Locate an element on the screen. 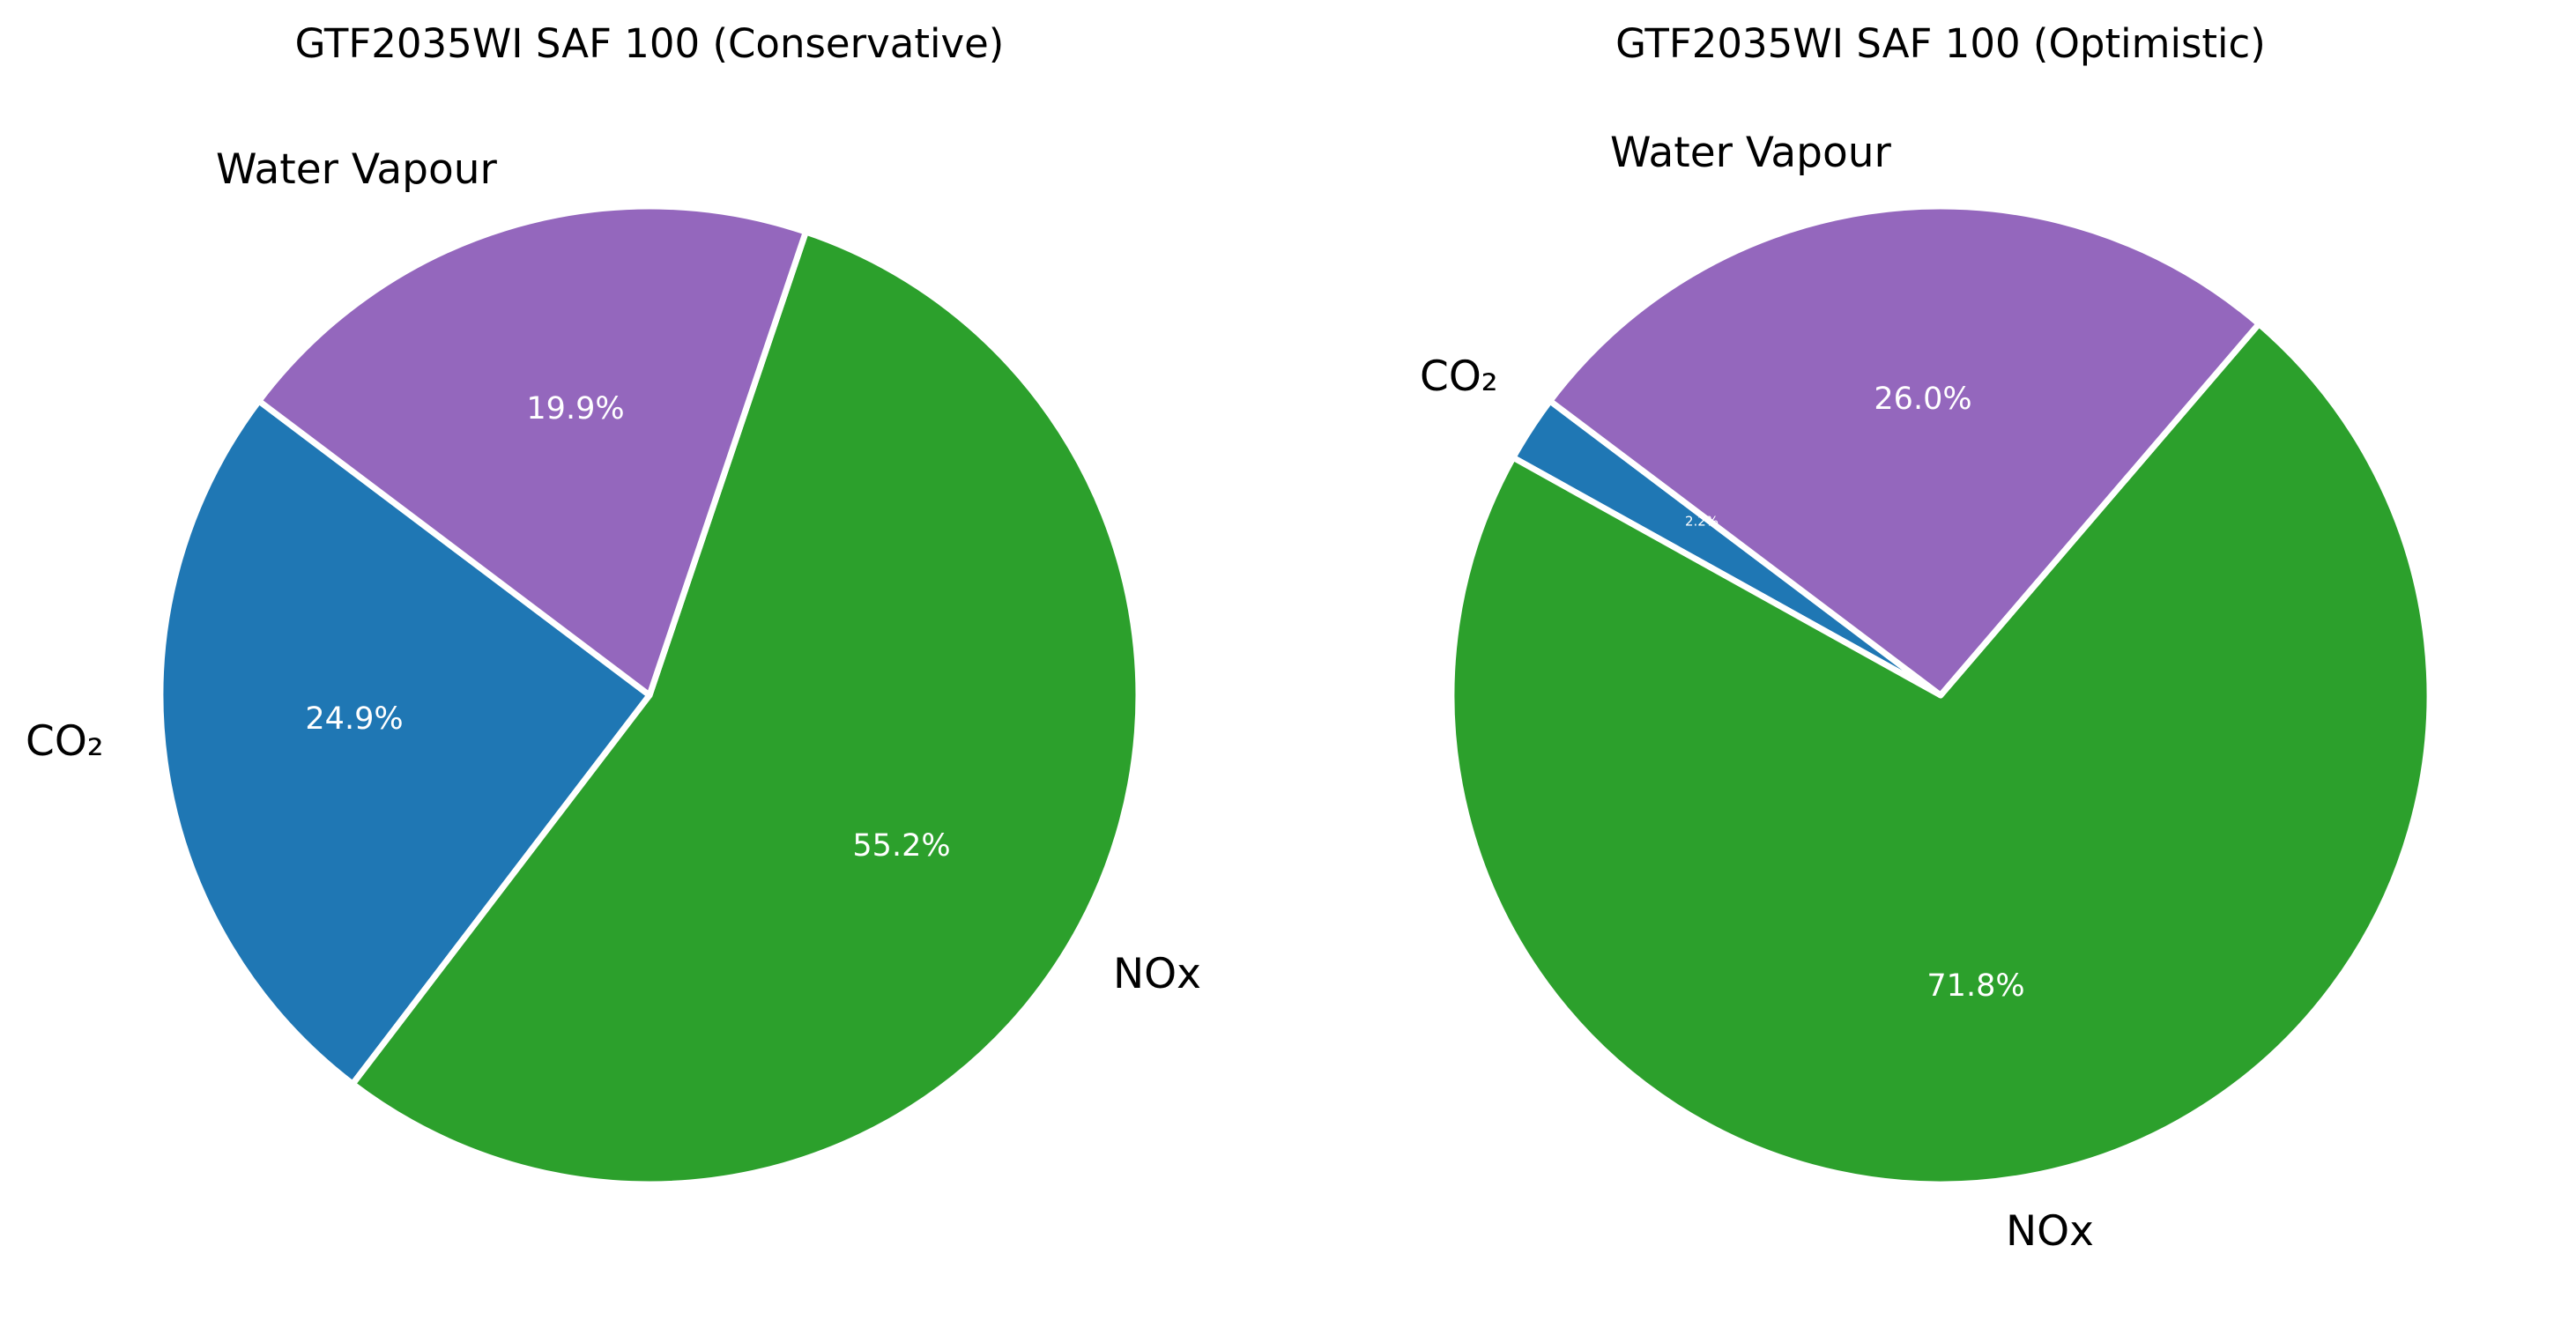 This screenshot has width=2576, height=1335. slice-co2 is located at coordinates (405, 742).